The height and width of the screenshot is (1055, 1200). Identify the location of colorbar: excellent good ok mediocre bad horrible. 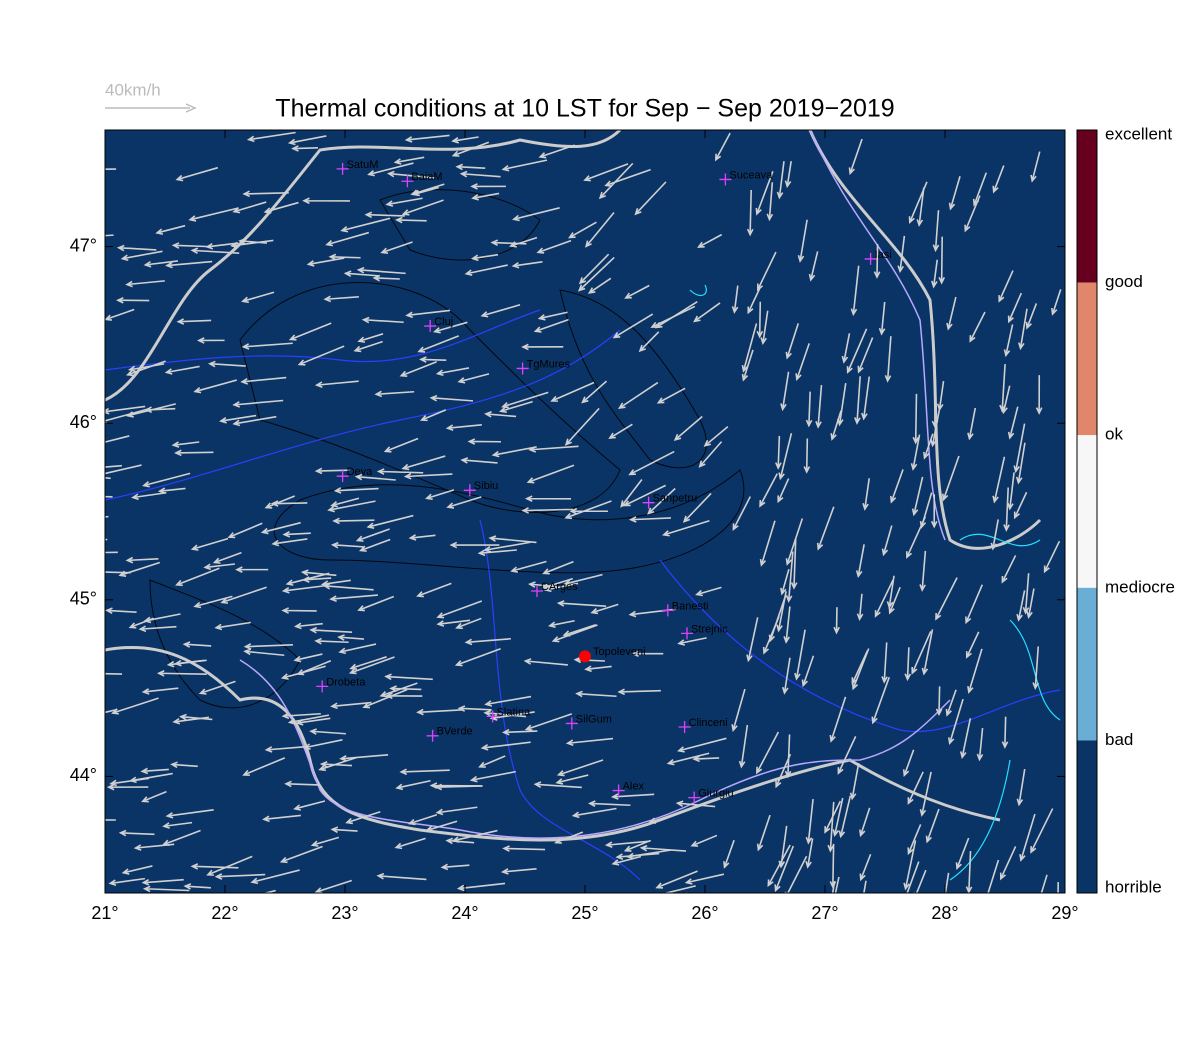
(1125, 510).